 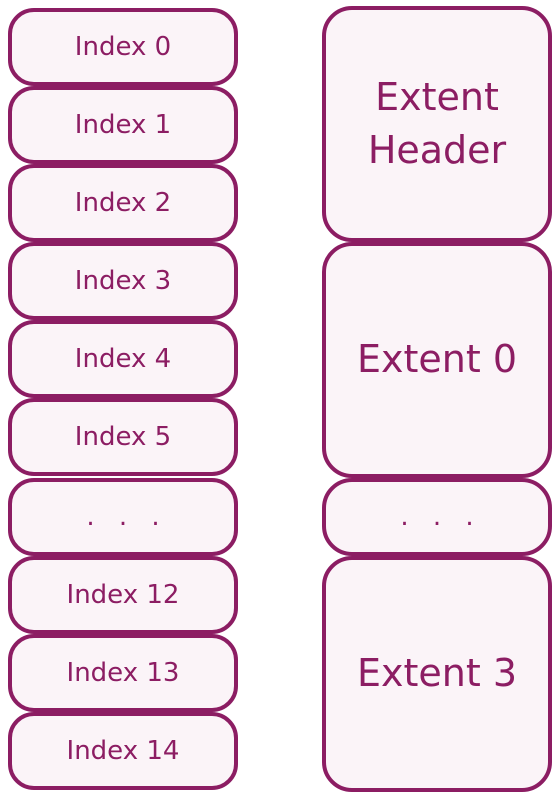 I want to click on index-block-2: Index 2, so click(x=123, y=203).